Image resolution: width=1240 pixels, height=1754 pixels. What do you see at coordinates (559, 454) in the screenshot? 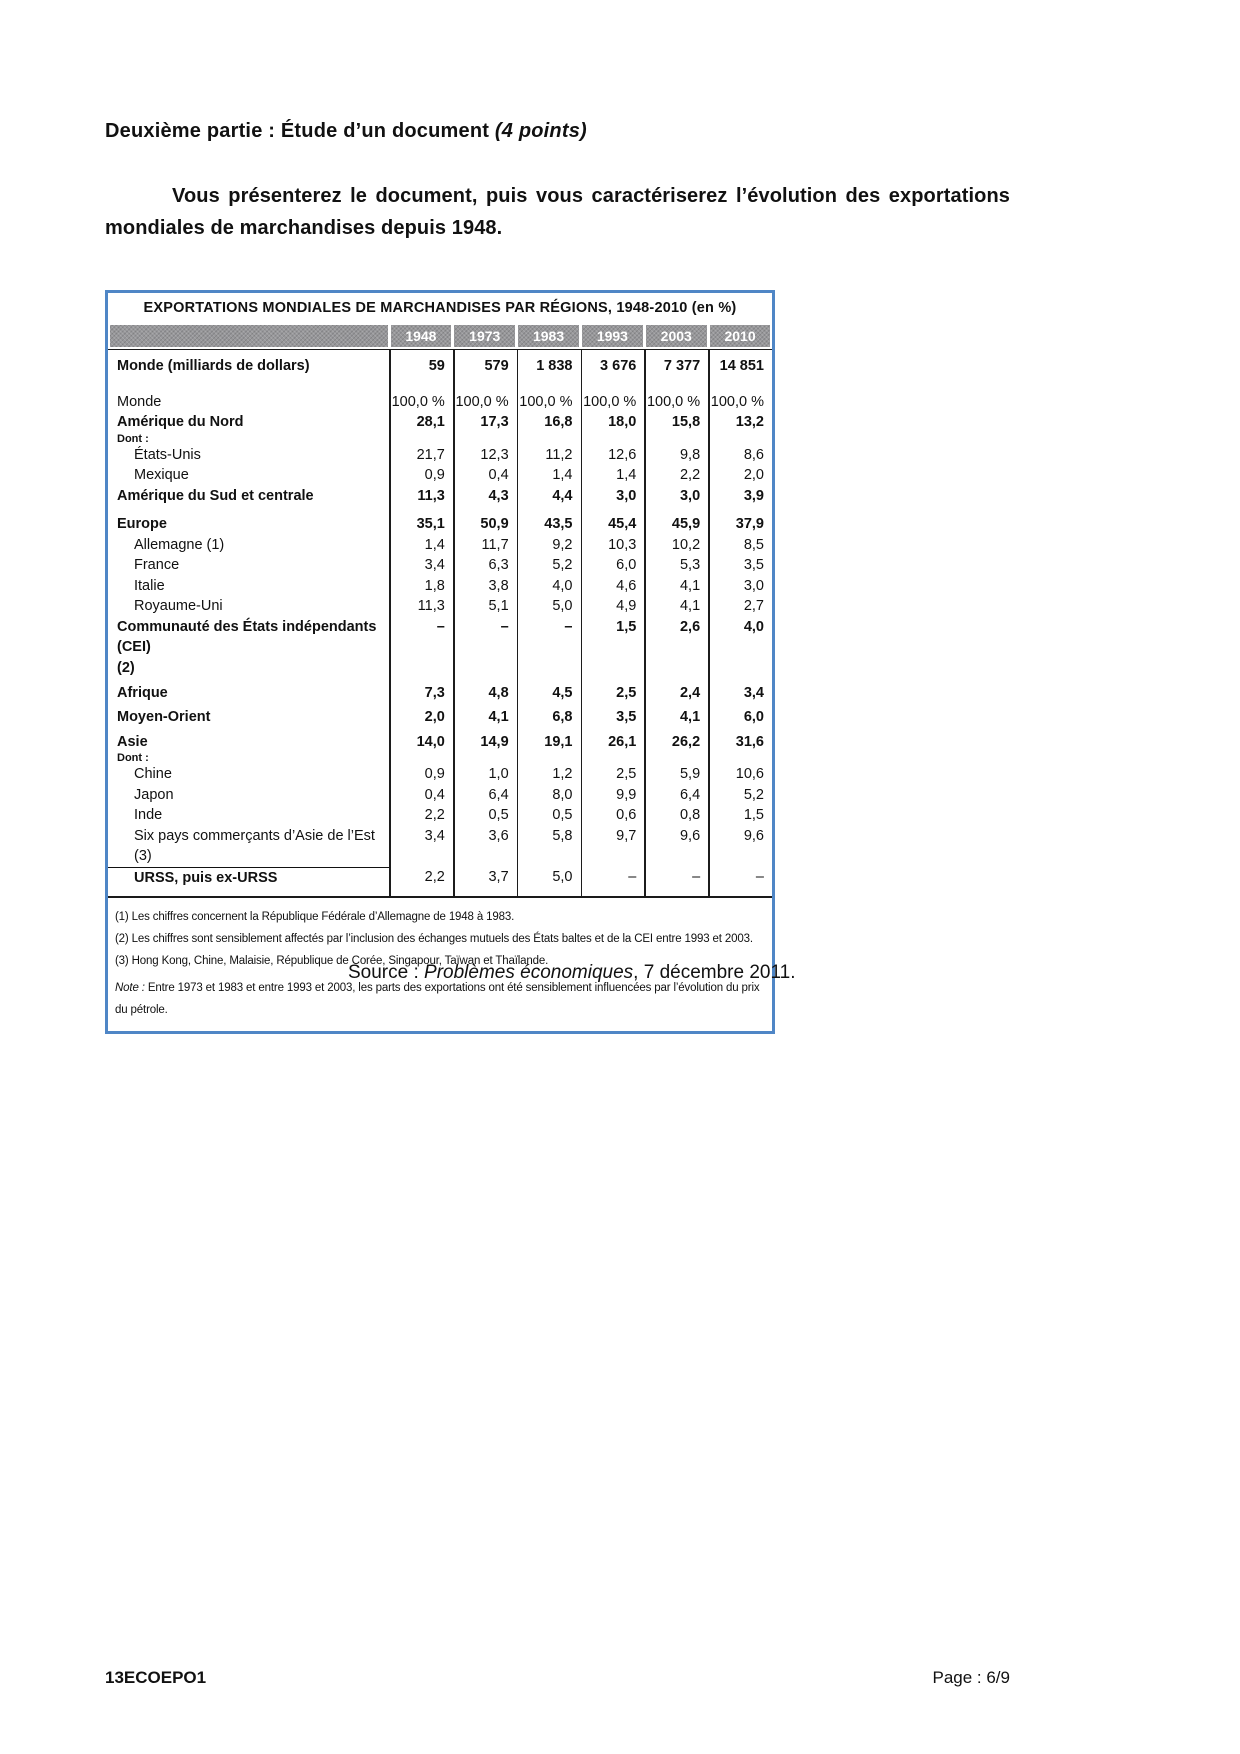
I see `row-value: 11,2` at bounding box center [559, 454].